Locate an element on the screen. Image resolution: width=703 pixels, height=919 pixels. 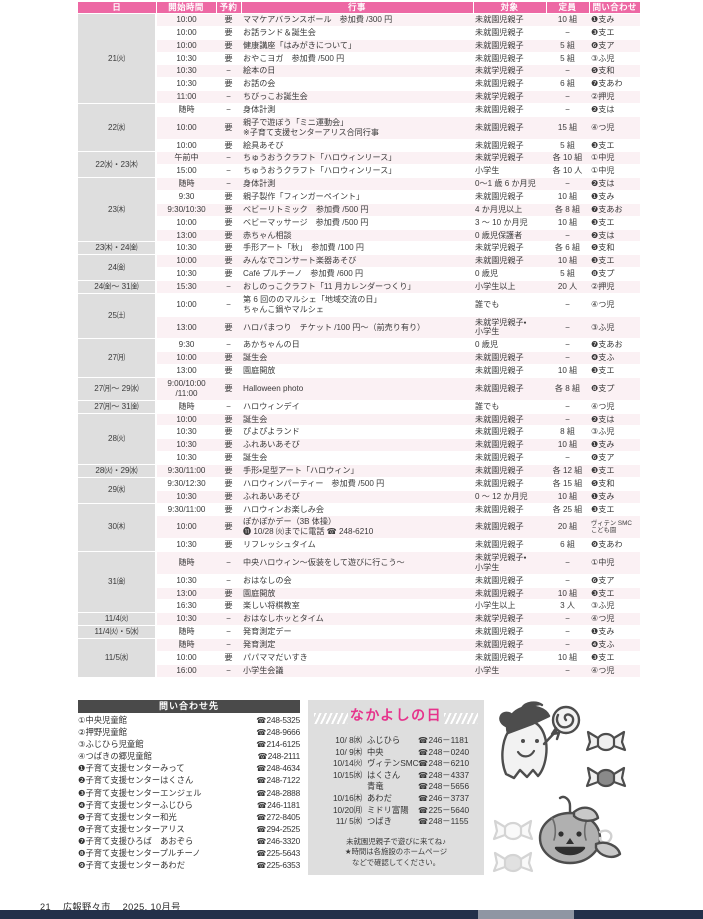
event-name-cell: ハロウィンデイ is located at coordinates (357, 407).